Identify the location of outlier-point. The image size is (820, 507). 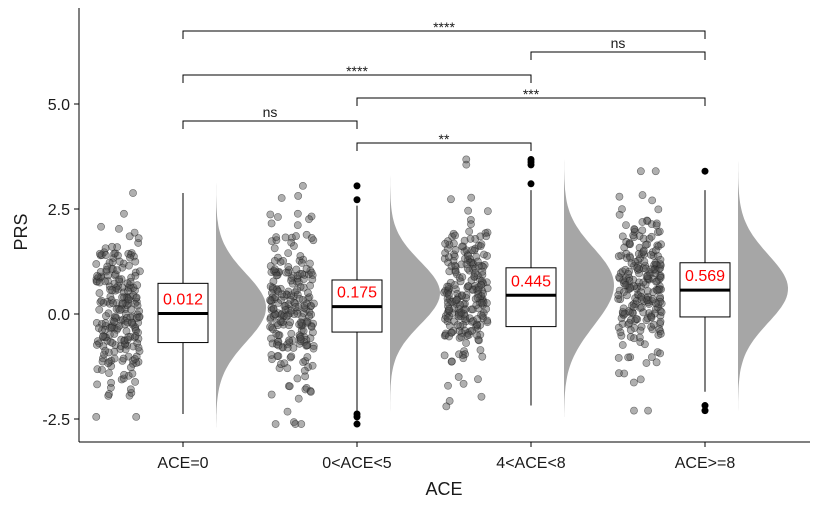
(705, 411).